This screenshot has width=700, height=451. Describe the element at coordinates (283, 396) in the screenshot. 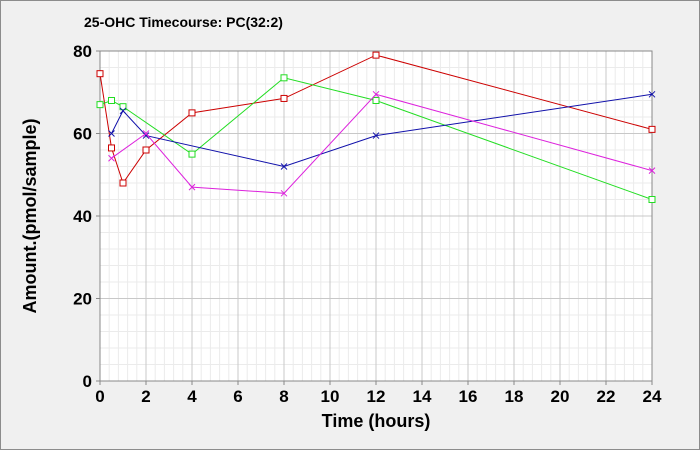

I see `x-tick-label: 8` at that location.